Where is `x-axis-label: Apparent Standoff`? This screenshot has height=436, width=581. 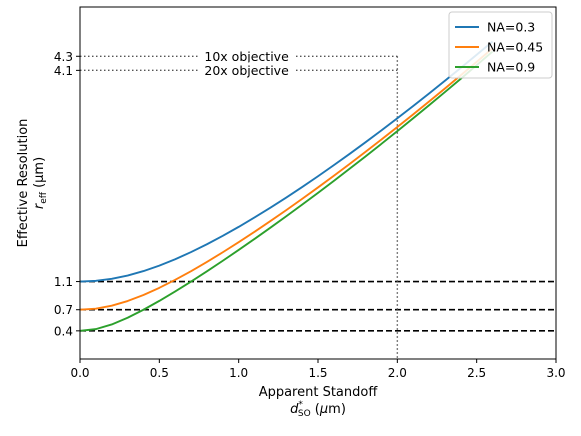 x-axis-label: Apparent Standoff is located at coordinates (319, 392).